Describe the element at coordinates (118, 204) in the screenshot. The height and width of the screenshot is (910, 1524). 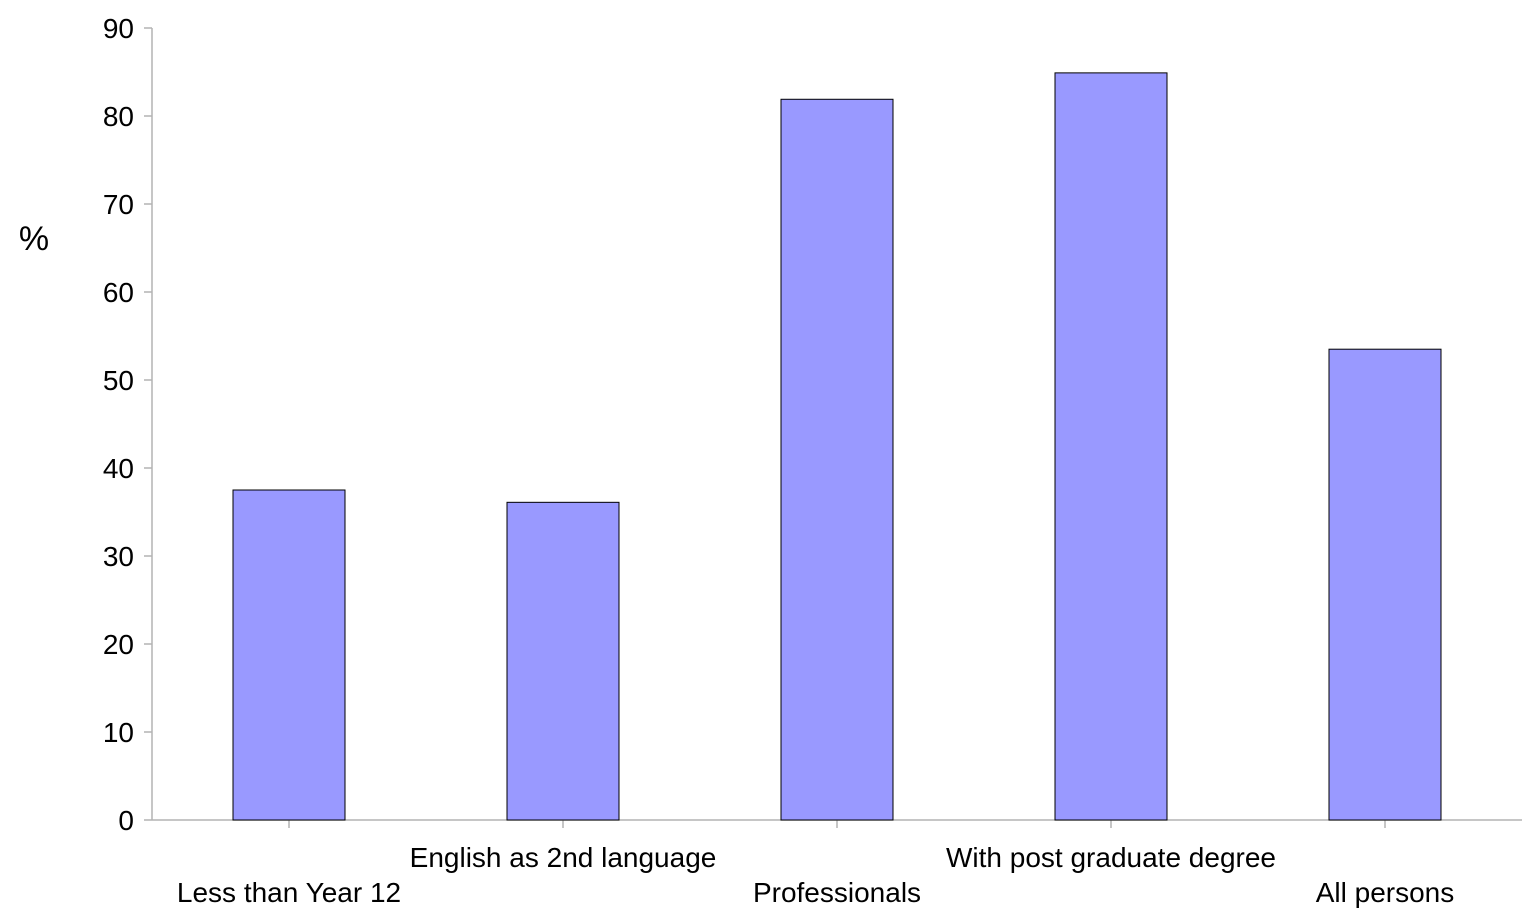
I see `y-tick-label: 70` at that location.